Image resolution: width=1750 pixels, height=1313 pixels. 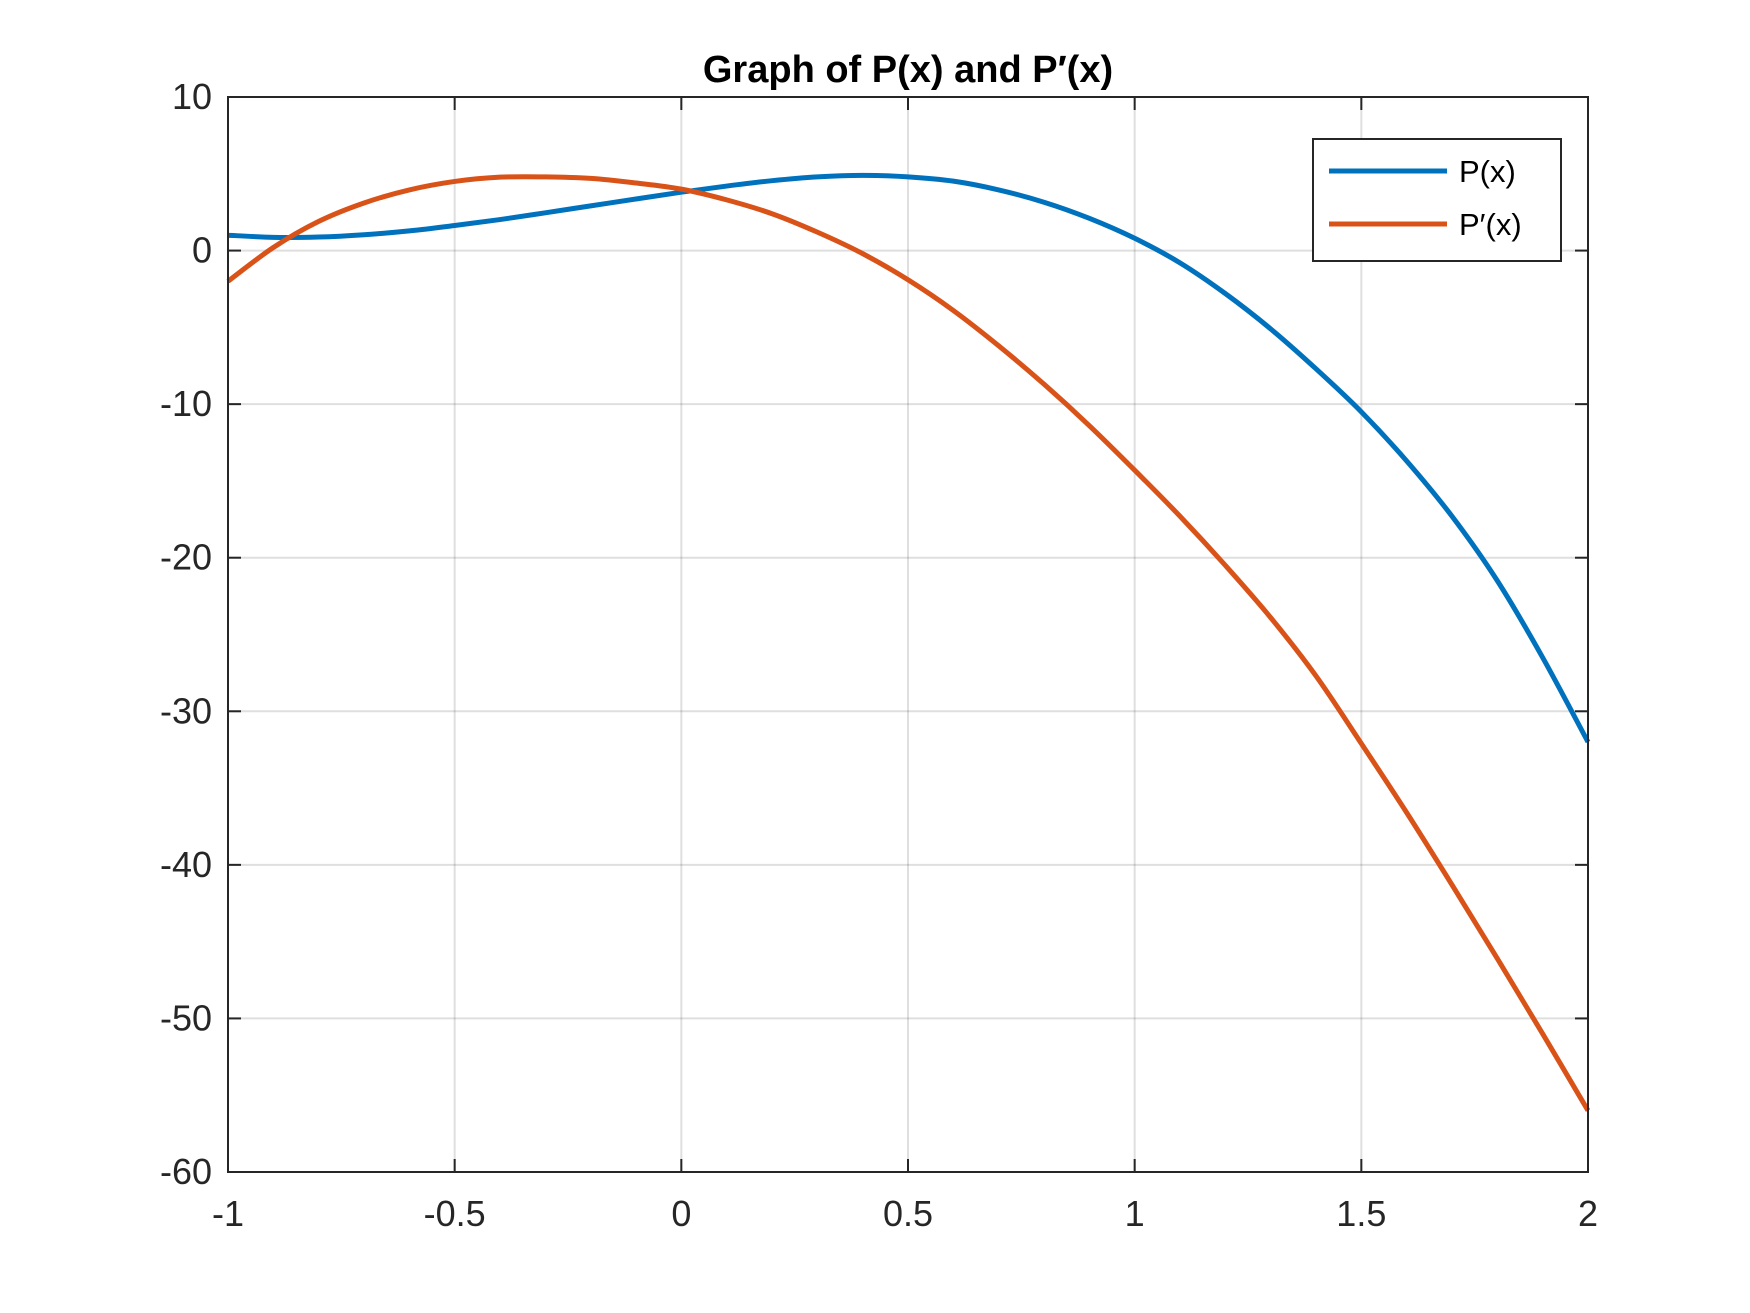 What do you see at coordinates (228, 1213) in the screenshot?
I see `x-tick-label: -1` at bounding box center [228, 1213].